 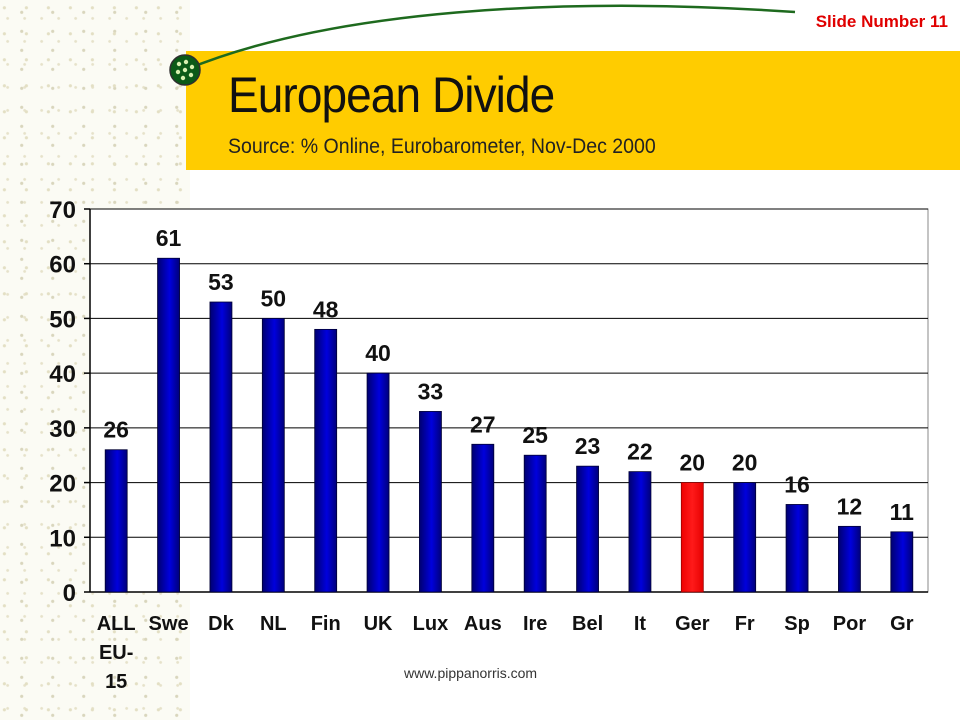 I want to click on category-label: 15, so click(x=116, y=682).